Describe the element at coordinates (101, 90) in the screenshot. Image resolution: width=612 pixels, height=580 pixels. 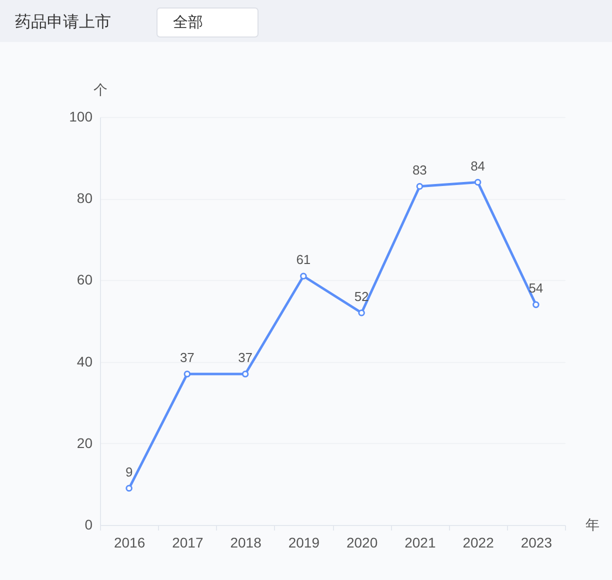
I see `y-axis-title: 个` at that location.